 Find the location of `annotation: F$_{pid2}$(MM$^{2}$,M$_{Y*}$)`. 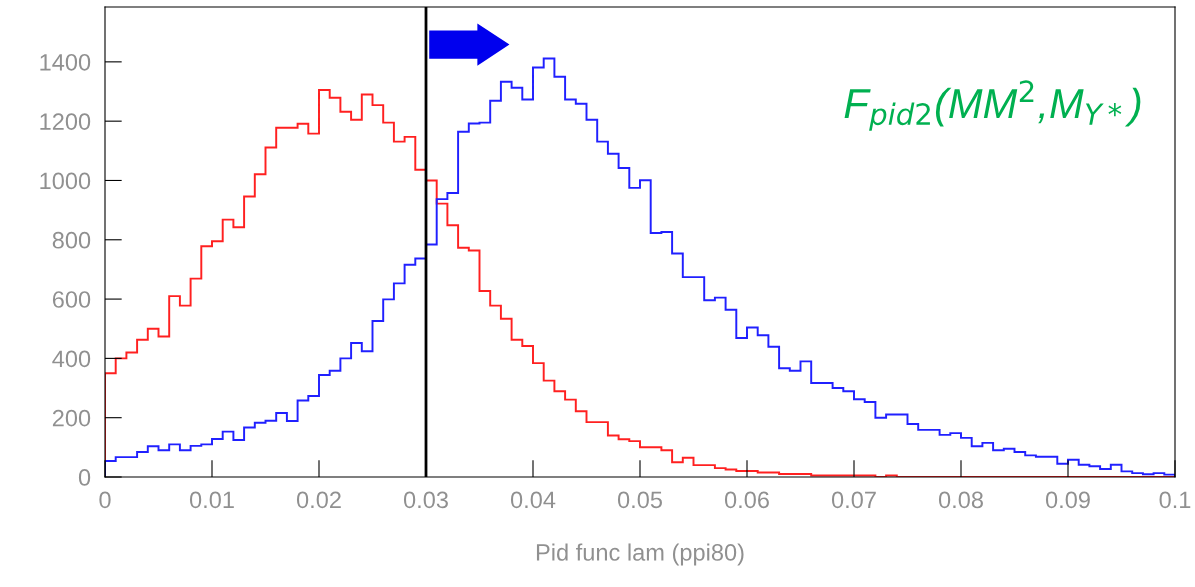

annotation: F$_{pid2}$(MM$^{2}$,M$_{Y*}$) is located at coordinates (992, 105).